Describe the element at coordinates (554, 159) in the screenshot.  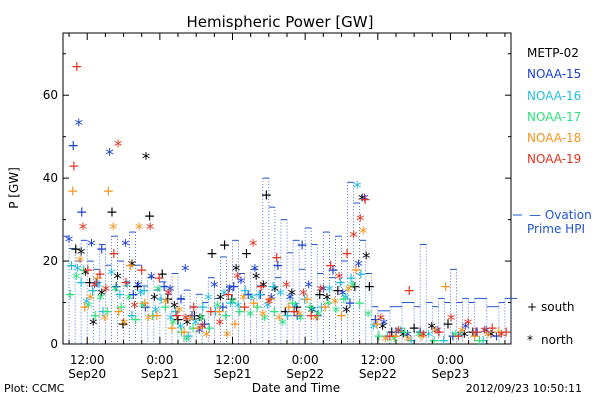
I see `legend-satellite-5: NOAA-19` at that location.